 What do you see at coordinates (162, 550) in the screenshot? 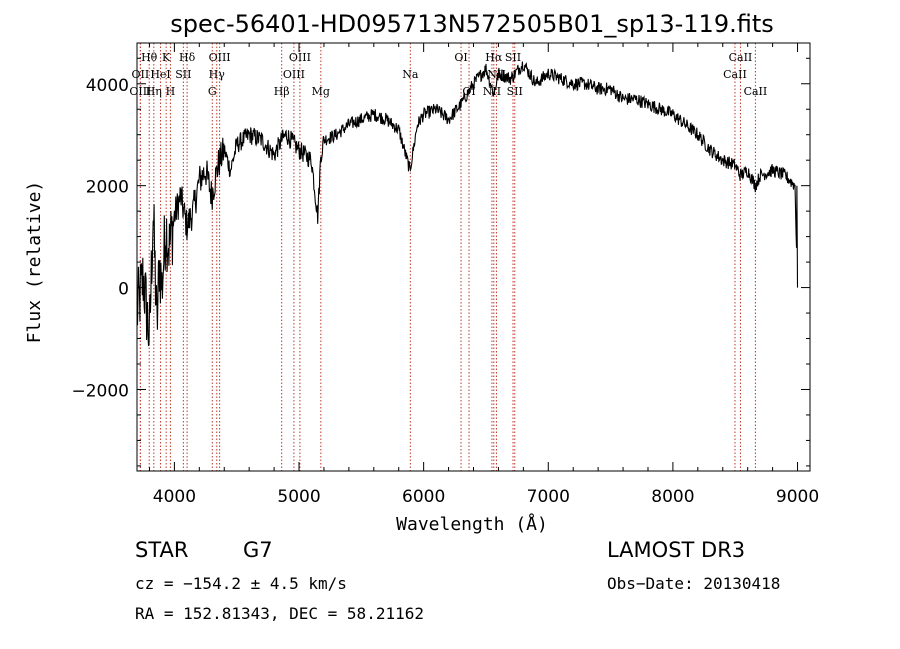
I see `object-class: STAR` at bounding box center [162, 550].